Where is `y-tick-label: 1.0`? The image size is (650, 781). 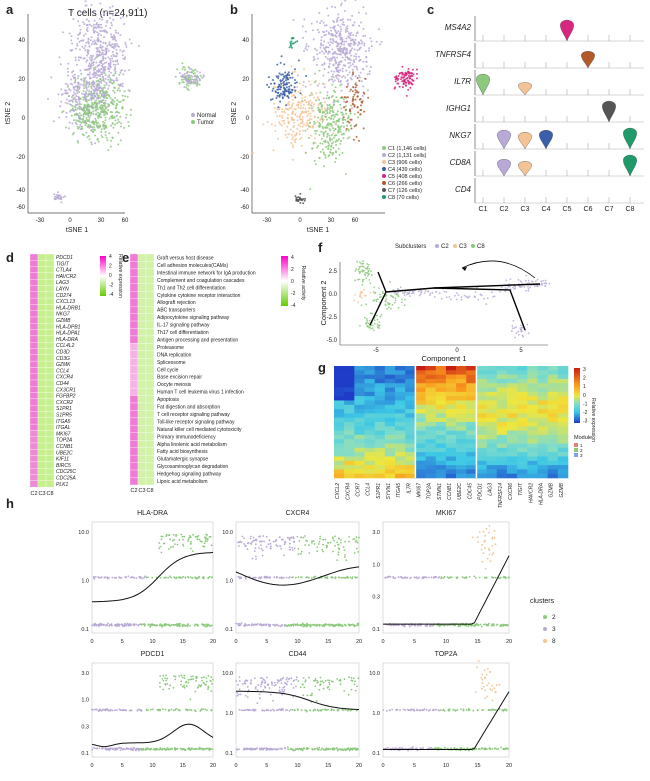
y-tick-label: 1.0 is located at coordinates (376, 565).